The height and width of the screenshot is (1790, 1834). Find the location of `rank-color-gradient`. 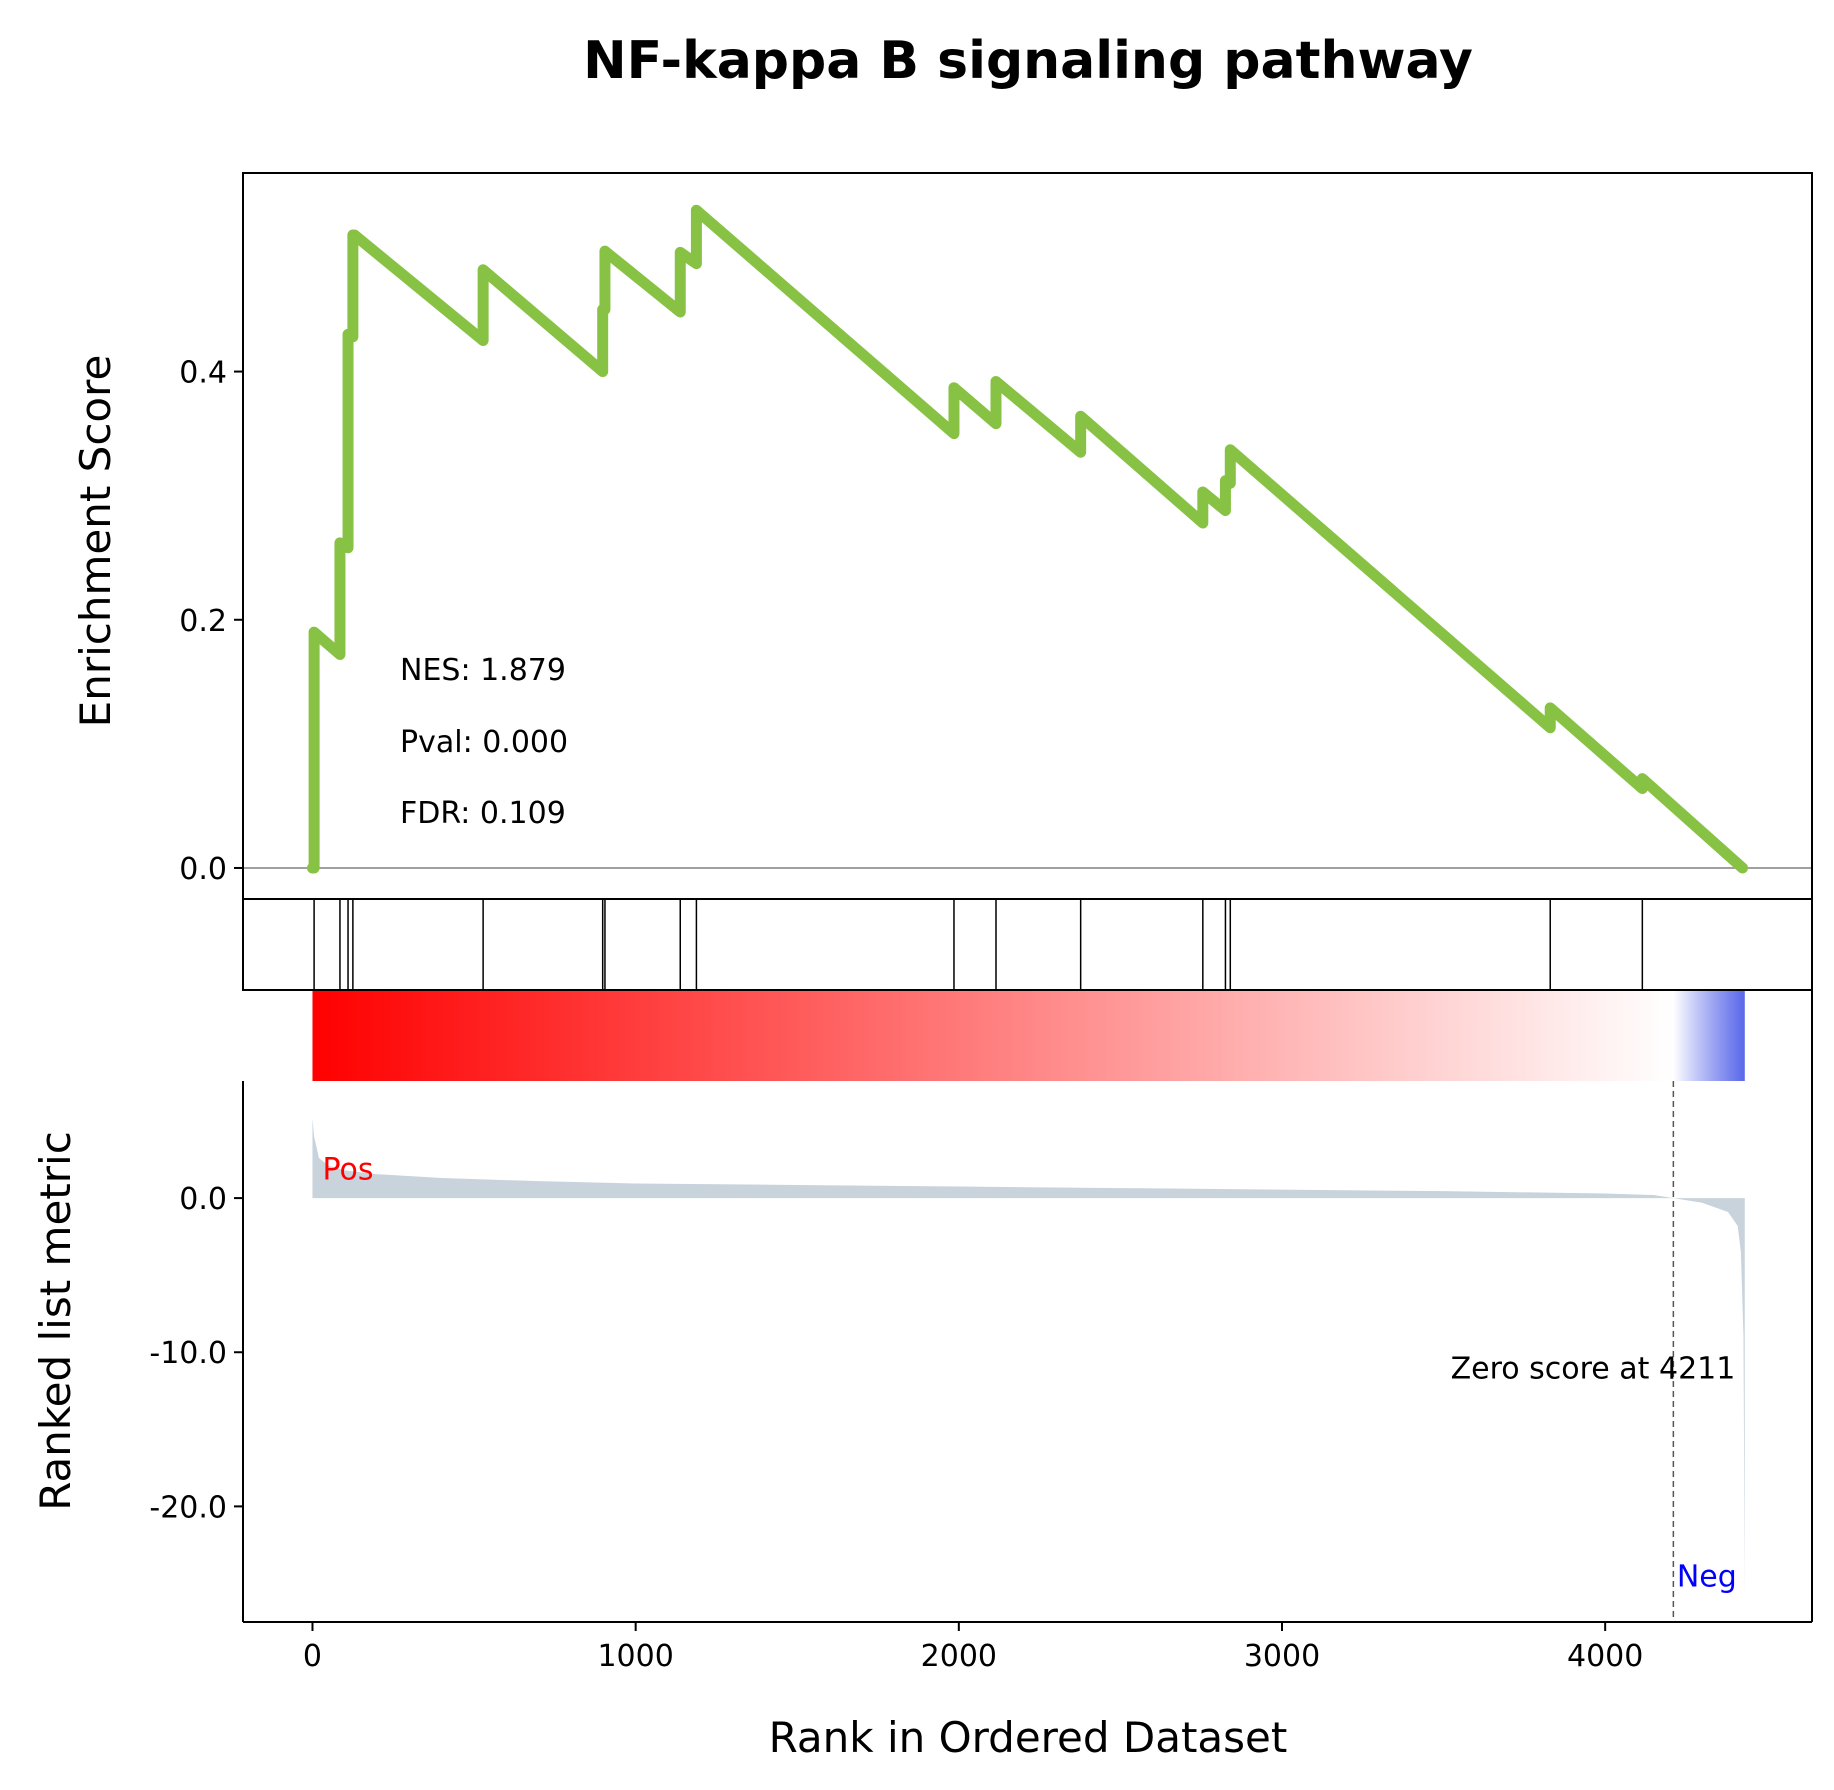

rank-color-gradient is located at coordinates (1028, 1036).